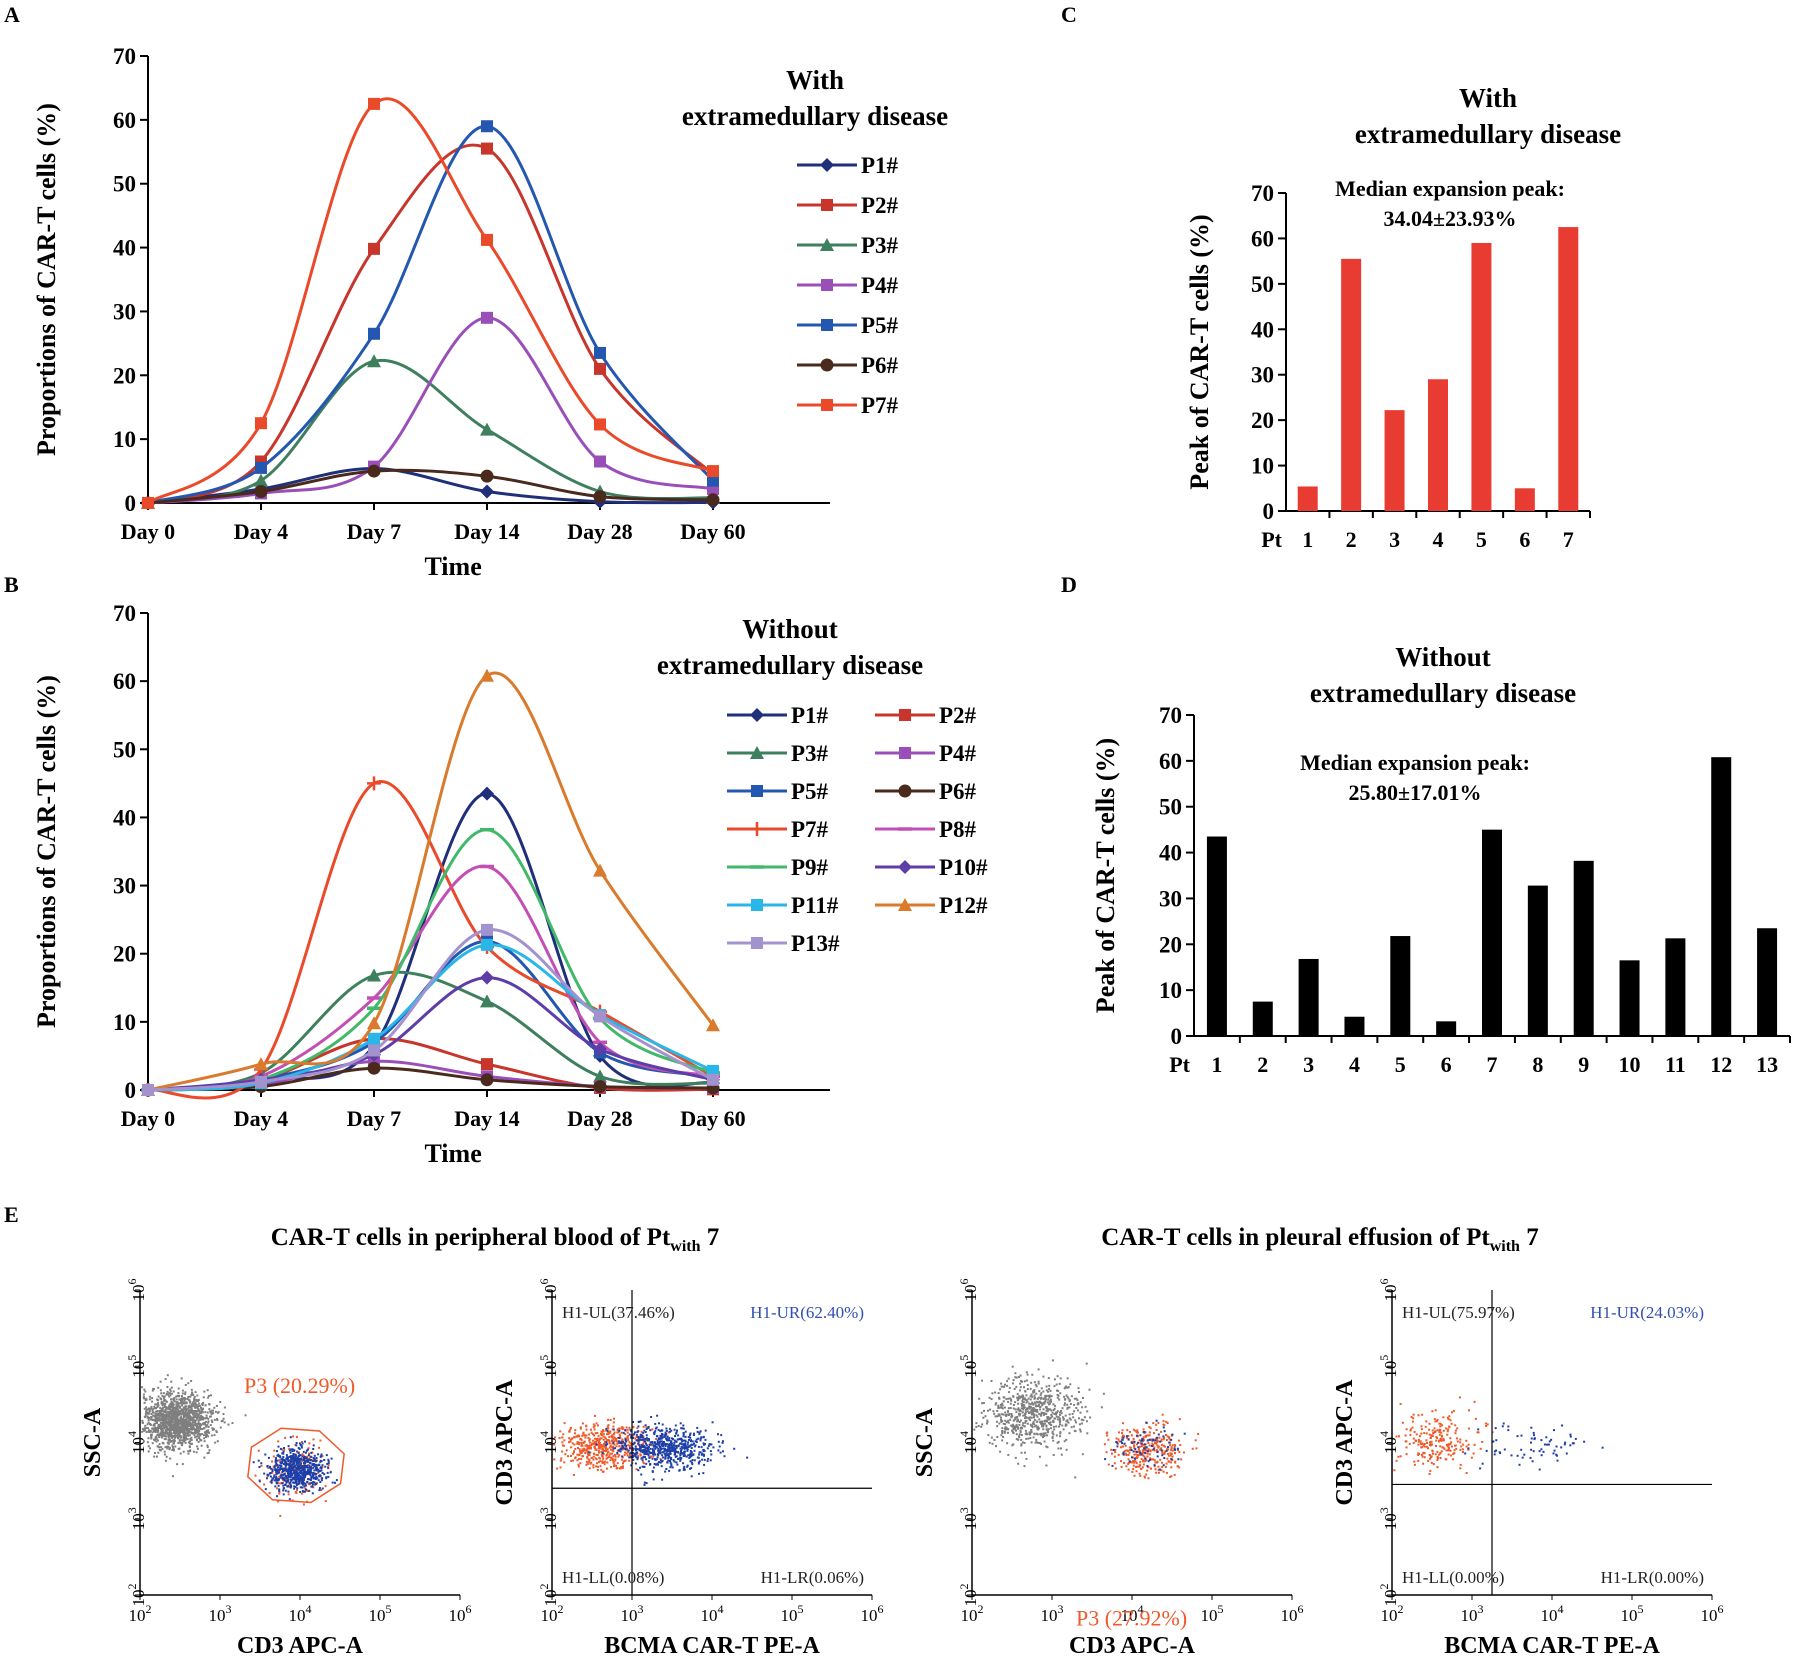  Describe the element at coordinates (1675, 987) in the screenshot. I see `bar` at that location.